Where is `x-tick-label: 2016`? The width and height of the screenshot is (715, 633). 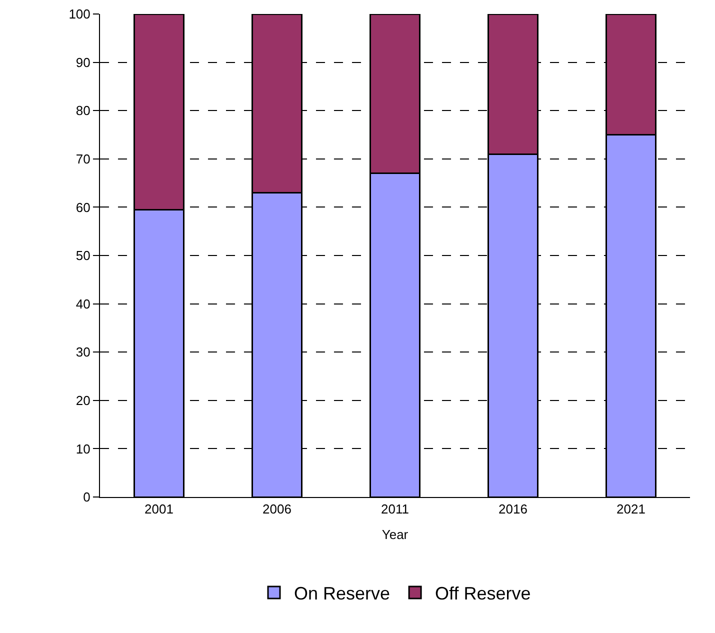
x-tick-label: 2016 is located at coordinates (513, 509).